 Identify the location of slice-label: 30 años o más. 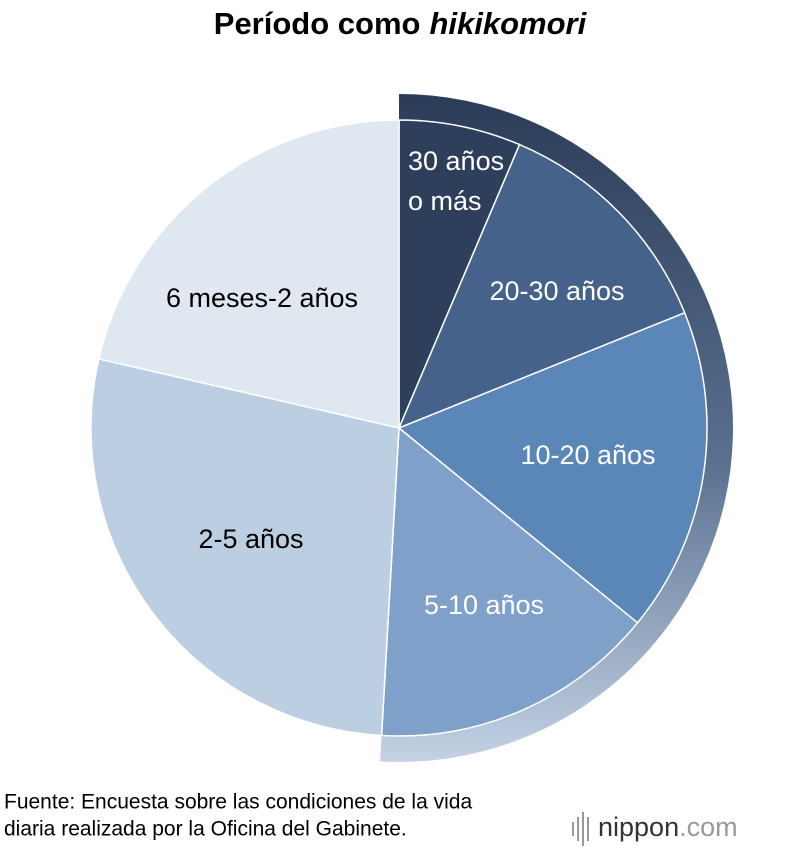
(456, 181).